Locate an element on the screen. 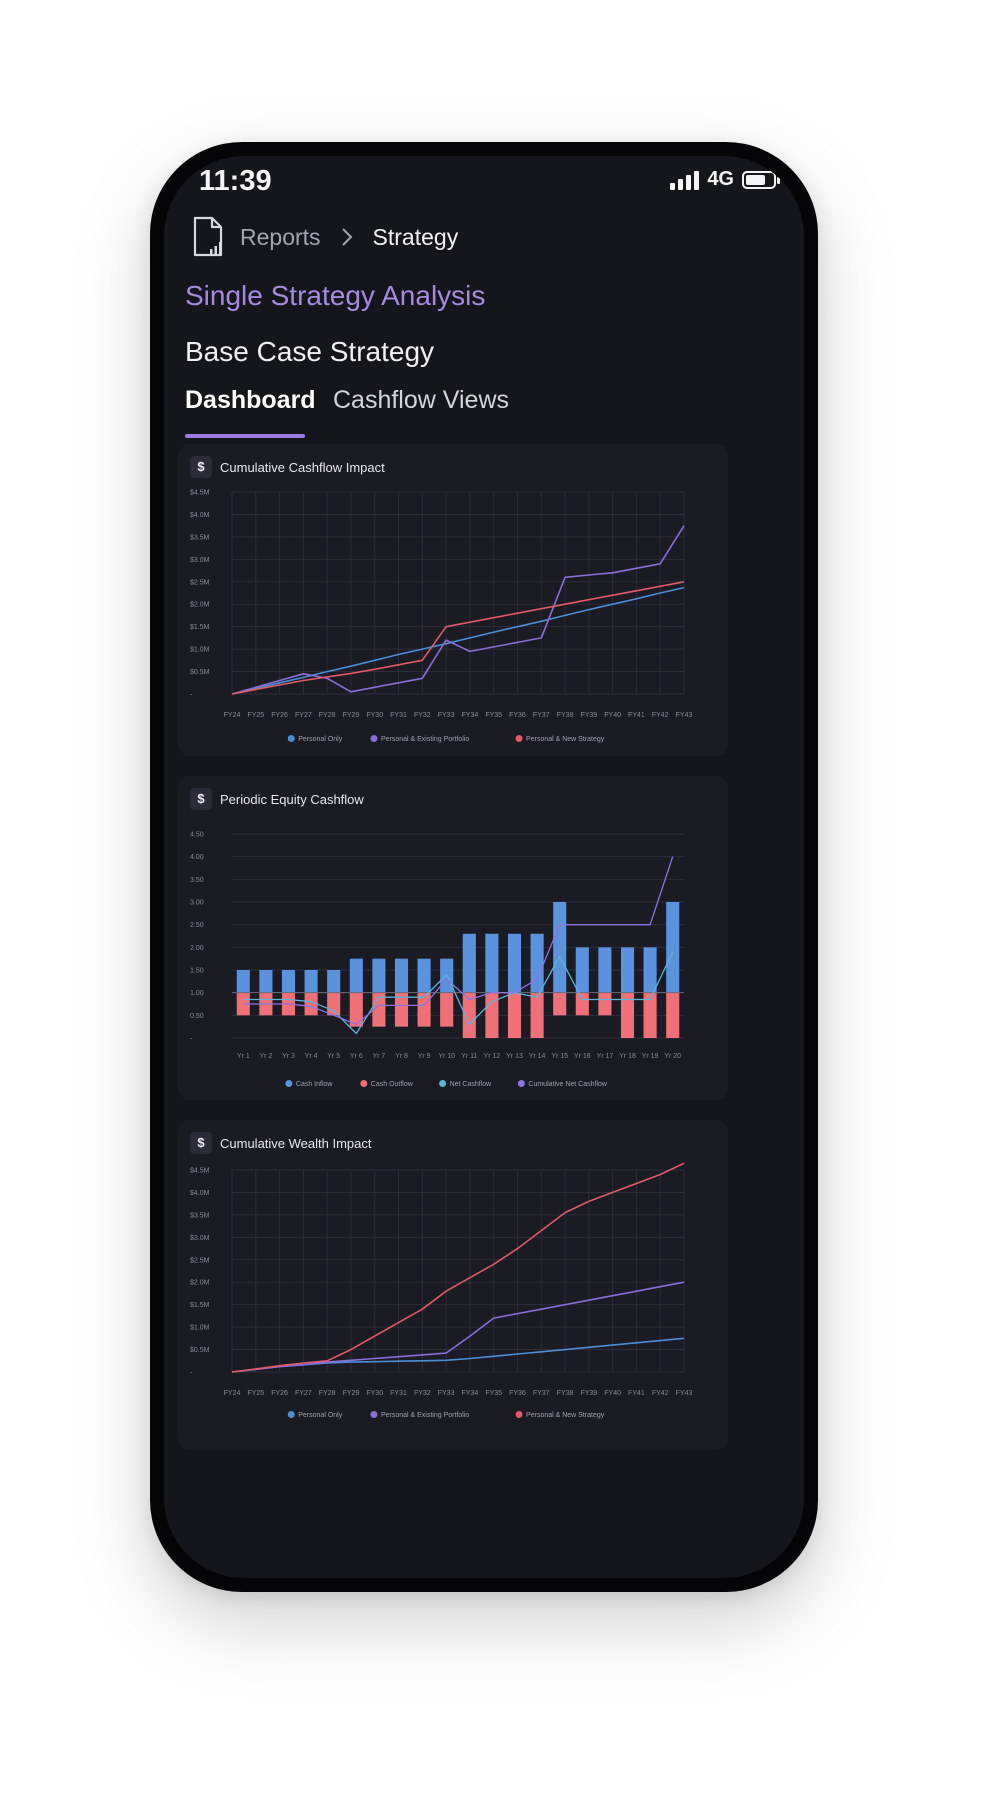 The width and height of the screenshot is (998, 1800). x-tick-label: Yr 4 is located at coordinates (311, 1056).